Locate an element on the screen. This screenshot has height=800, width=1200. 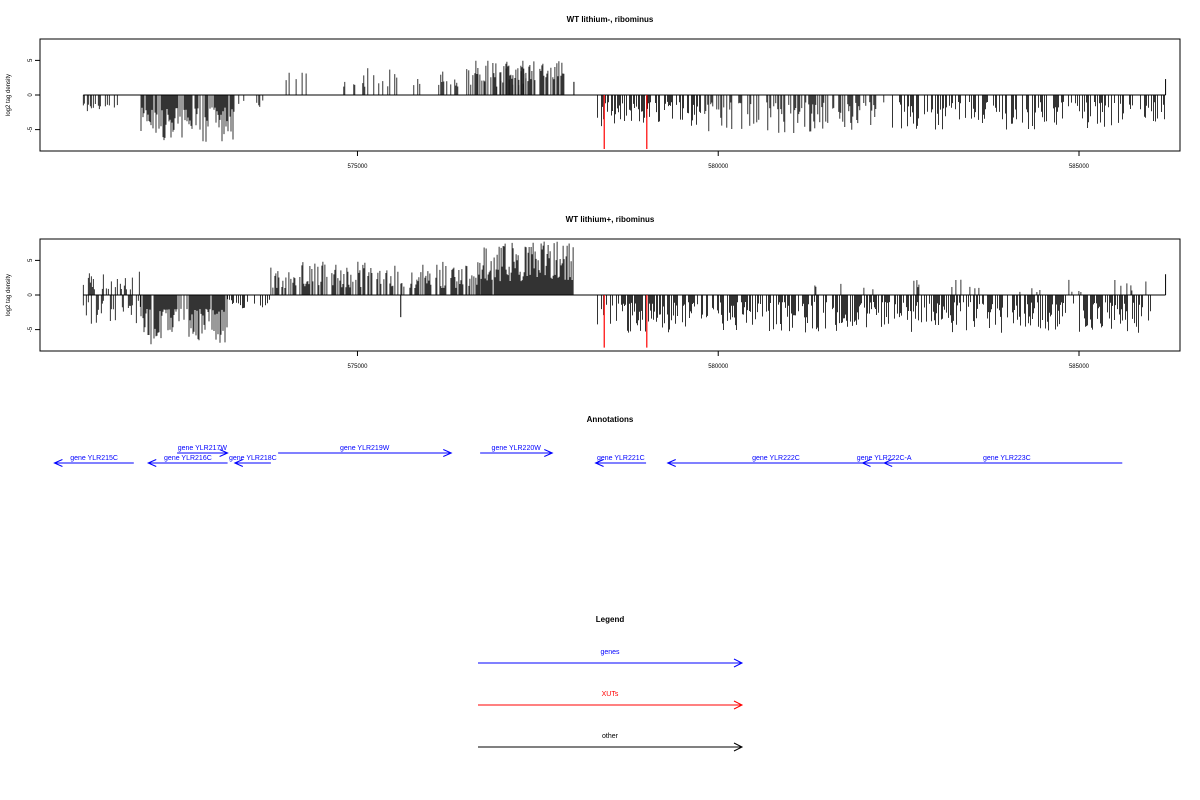
gene-arrow: gene YLR220W is located at coordinates (517, 451).